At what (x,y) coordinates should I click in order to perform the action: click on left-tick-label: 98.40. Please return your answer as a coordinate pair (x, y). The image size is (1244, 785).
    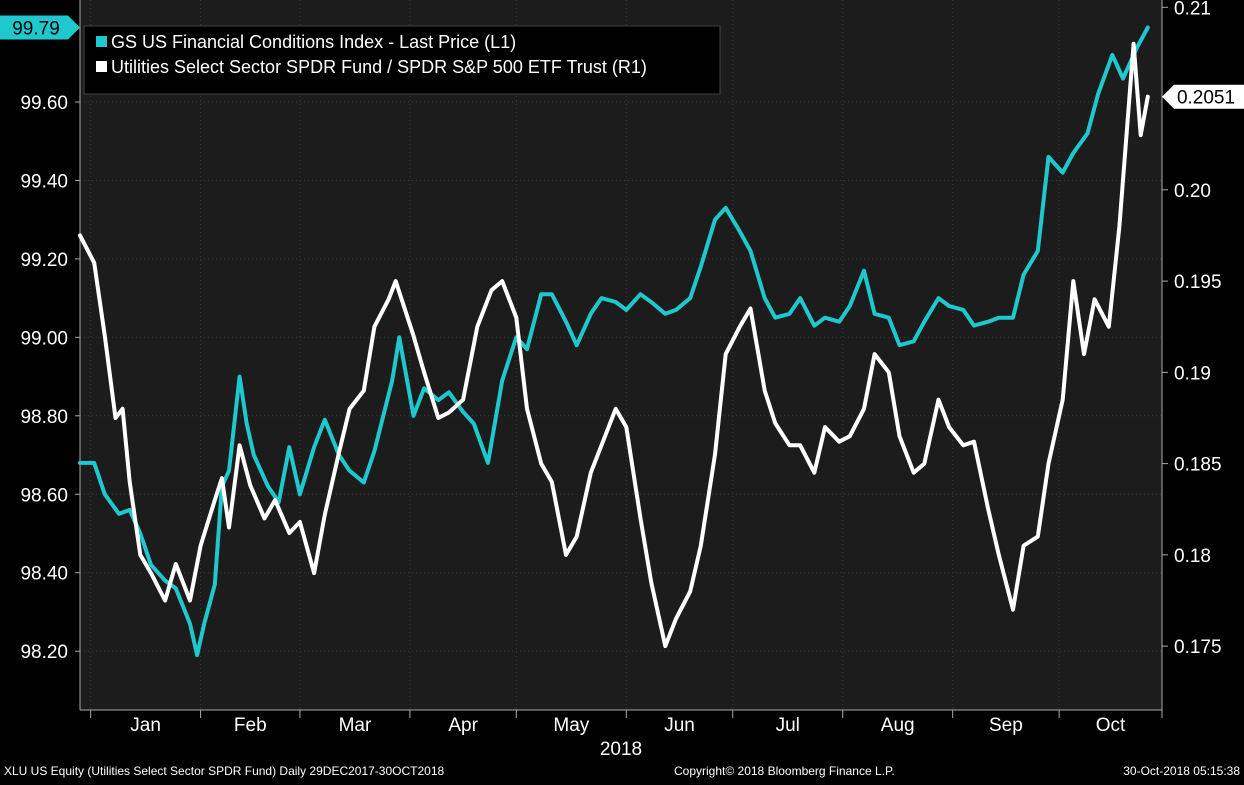
    Looking at the image, I should click on (44, 574).